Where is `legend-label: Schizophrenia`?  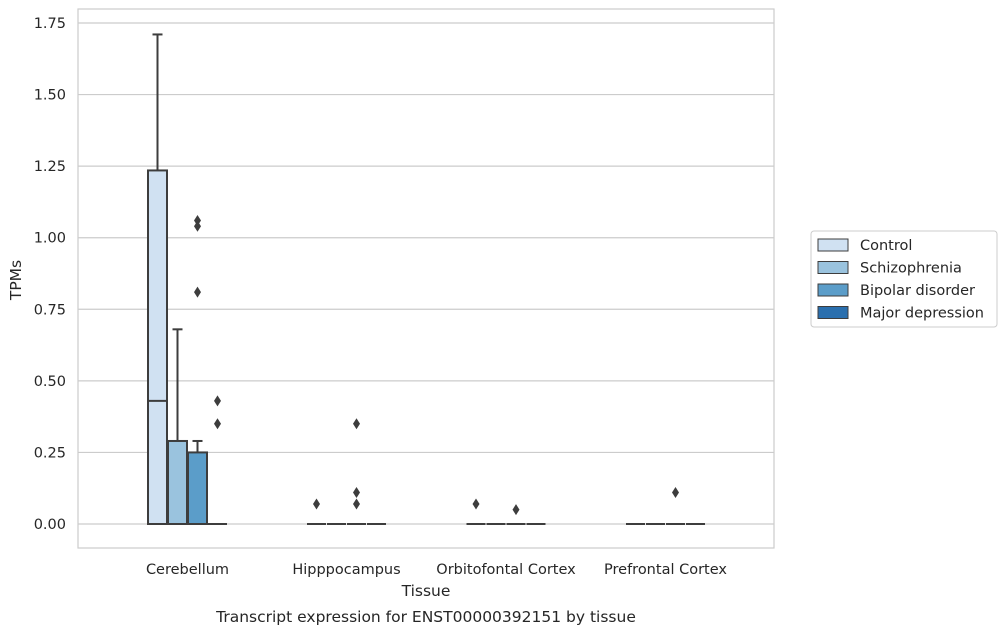
legend-label: Schizophrenia is located at coordinates (911, 269).